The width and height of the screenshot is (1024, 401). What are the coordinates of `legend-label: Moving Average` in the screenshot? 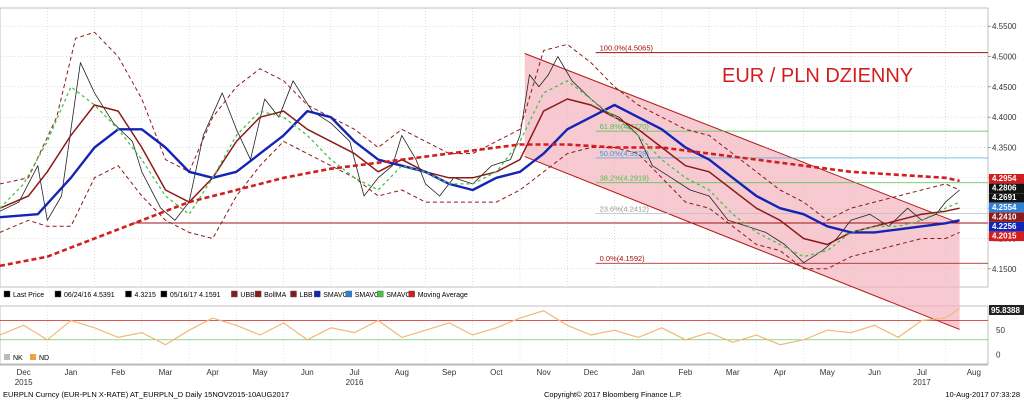 It's located at (443, 295).